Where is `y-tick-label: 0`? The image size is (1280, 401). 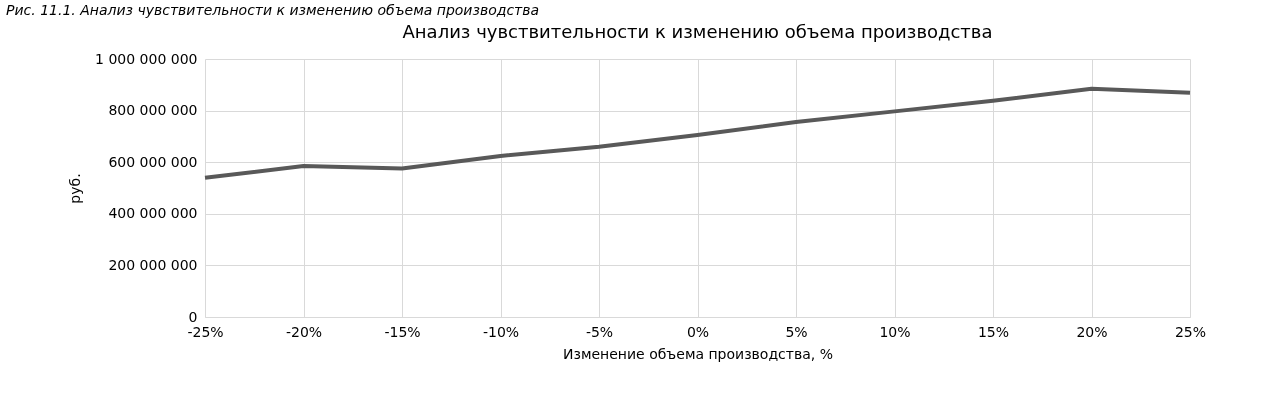
y-tick-label: 0 is located at coordinates (193, 316).